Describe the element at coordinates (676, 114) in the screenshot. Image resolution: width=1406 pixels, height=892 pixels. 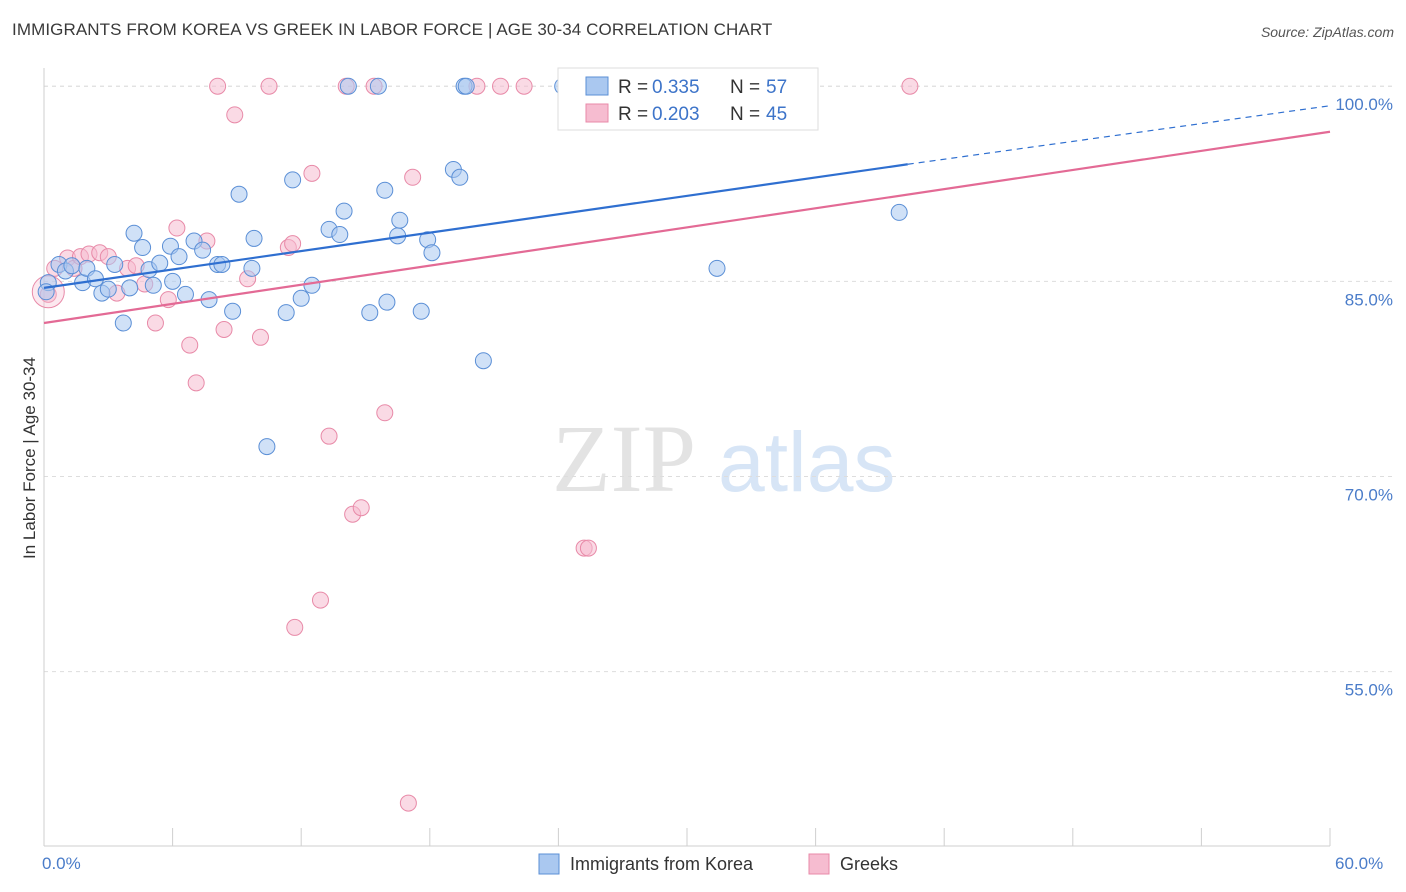
I see `legend-top-pink-r-value: 0.203` at that location.